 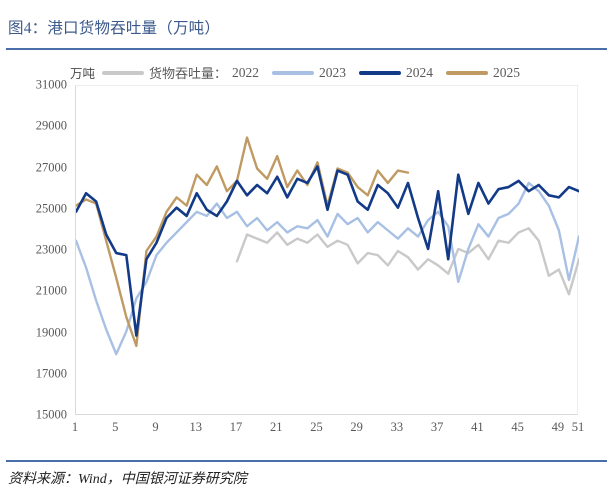 I want to click on chart-legend: 万吨 货物吞吐量： 2022 2023 2024 2025, so click(x=301, y=72).